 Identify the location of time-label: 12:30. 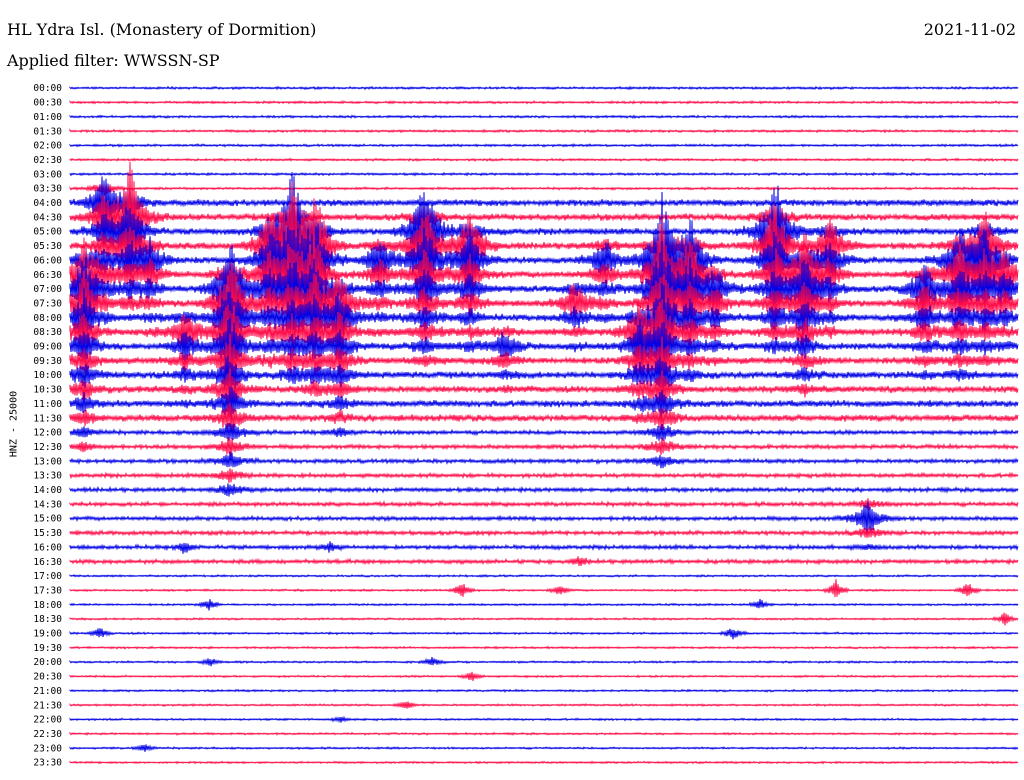
(47, 447).